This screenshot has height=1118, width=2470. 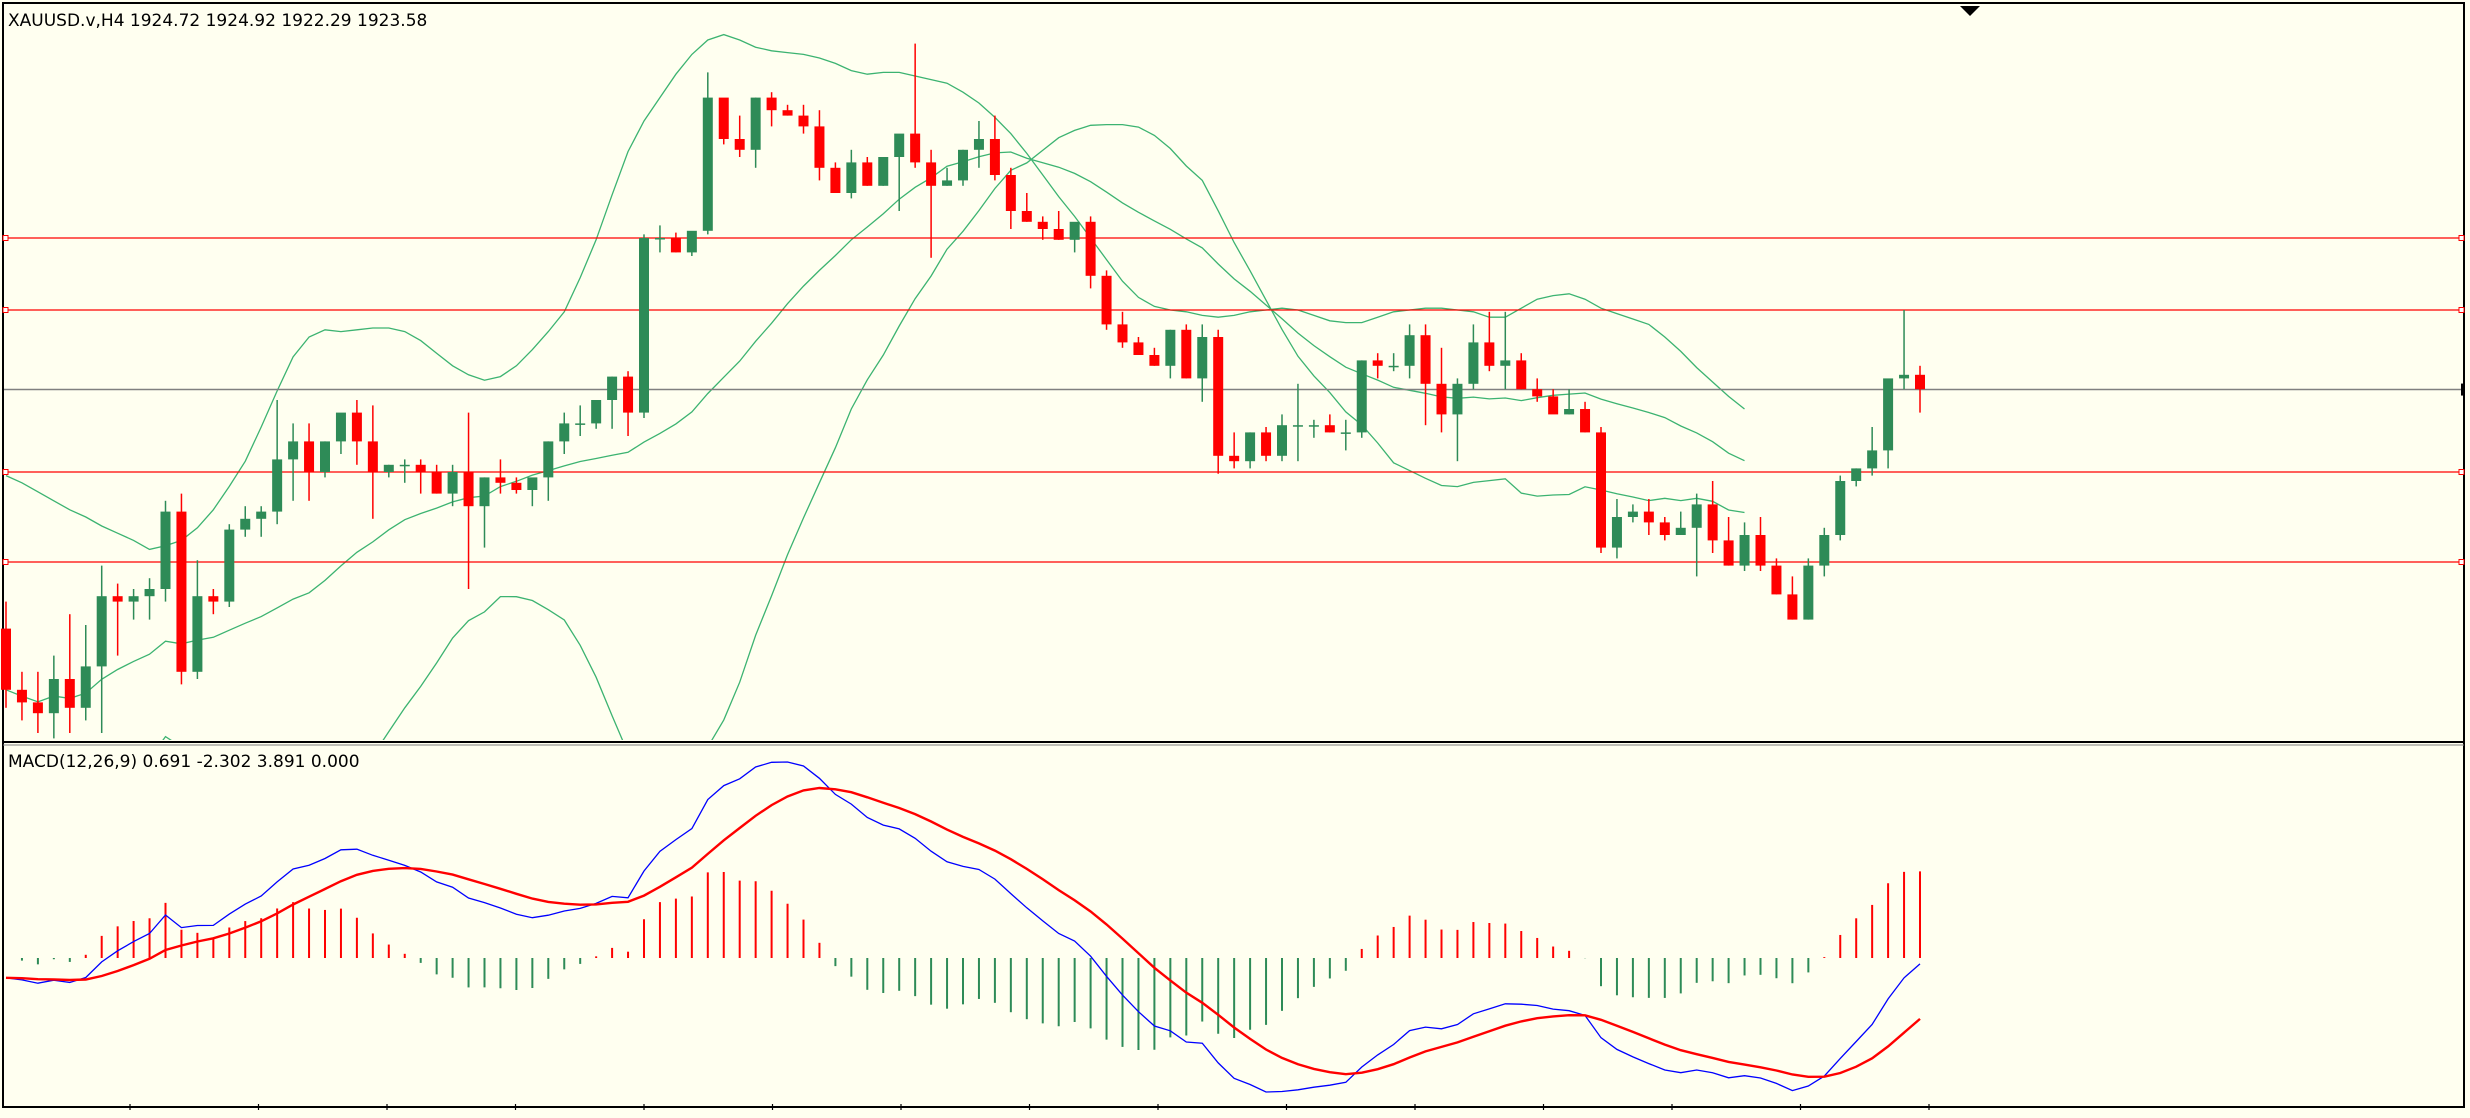 I want to click on time-axis, so click(x=1029, y=1107).